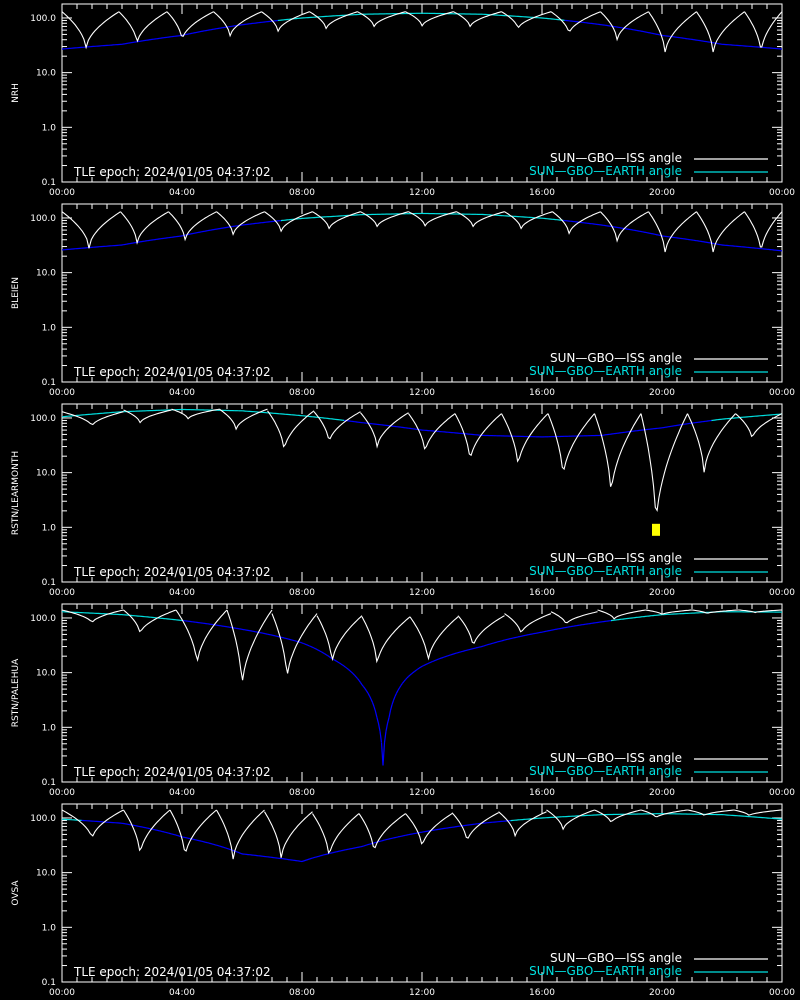 Image resolution: width=800 pixels, height=1000 pixels. I want to click on tle-epoch-label: TLE epoch: 2024/01/05 04:37:02, so click(172, 772).